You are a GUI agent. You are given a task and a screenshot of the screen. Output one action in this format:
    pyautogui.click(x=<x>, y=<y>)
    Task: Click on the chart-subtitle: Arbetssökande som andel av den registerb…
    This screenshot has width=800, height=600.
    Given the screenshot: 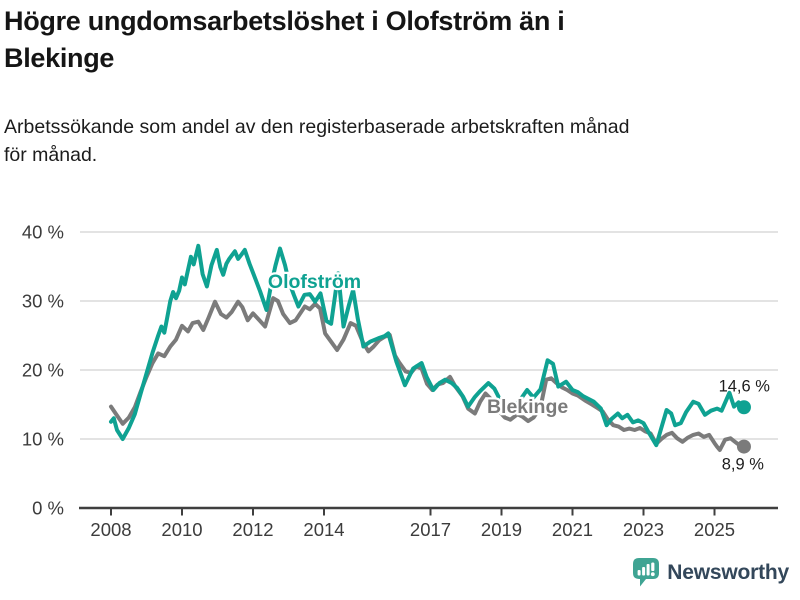 What is the action you would take?
    pyautogui.click(x=399, y=141)
    